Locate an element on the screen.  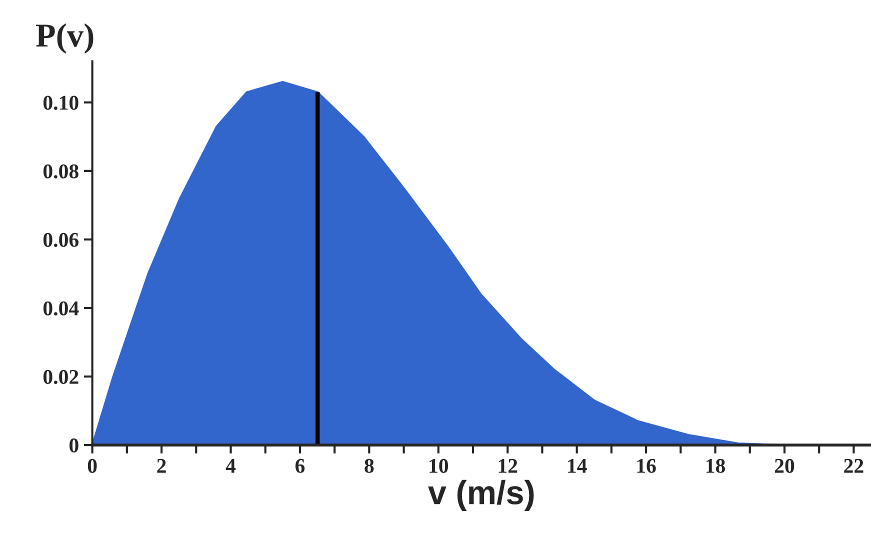
y-tick-label: 0.04 is located at coordinates (61, 308).